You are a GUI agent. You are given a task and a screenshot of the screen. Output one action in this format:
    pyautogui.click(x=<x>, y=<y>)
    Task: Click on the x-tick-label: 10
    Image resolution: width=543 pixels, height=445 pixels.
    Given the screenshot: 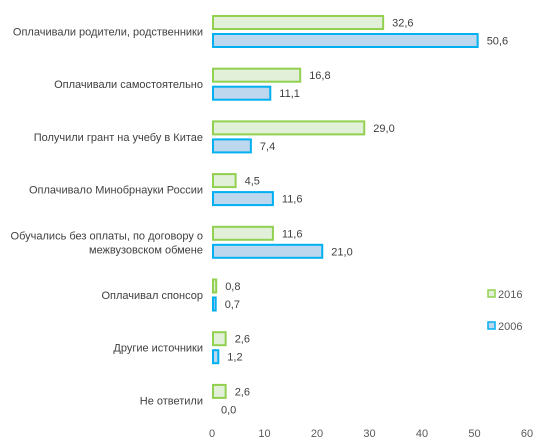 What is the action you would take?
    pyautogui.click(x=264, y=434)
    